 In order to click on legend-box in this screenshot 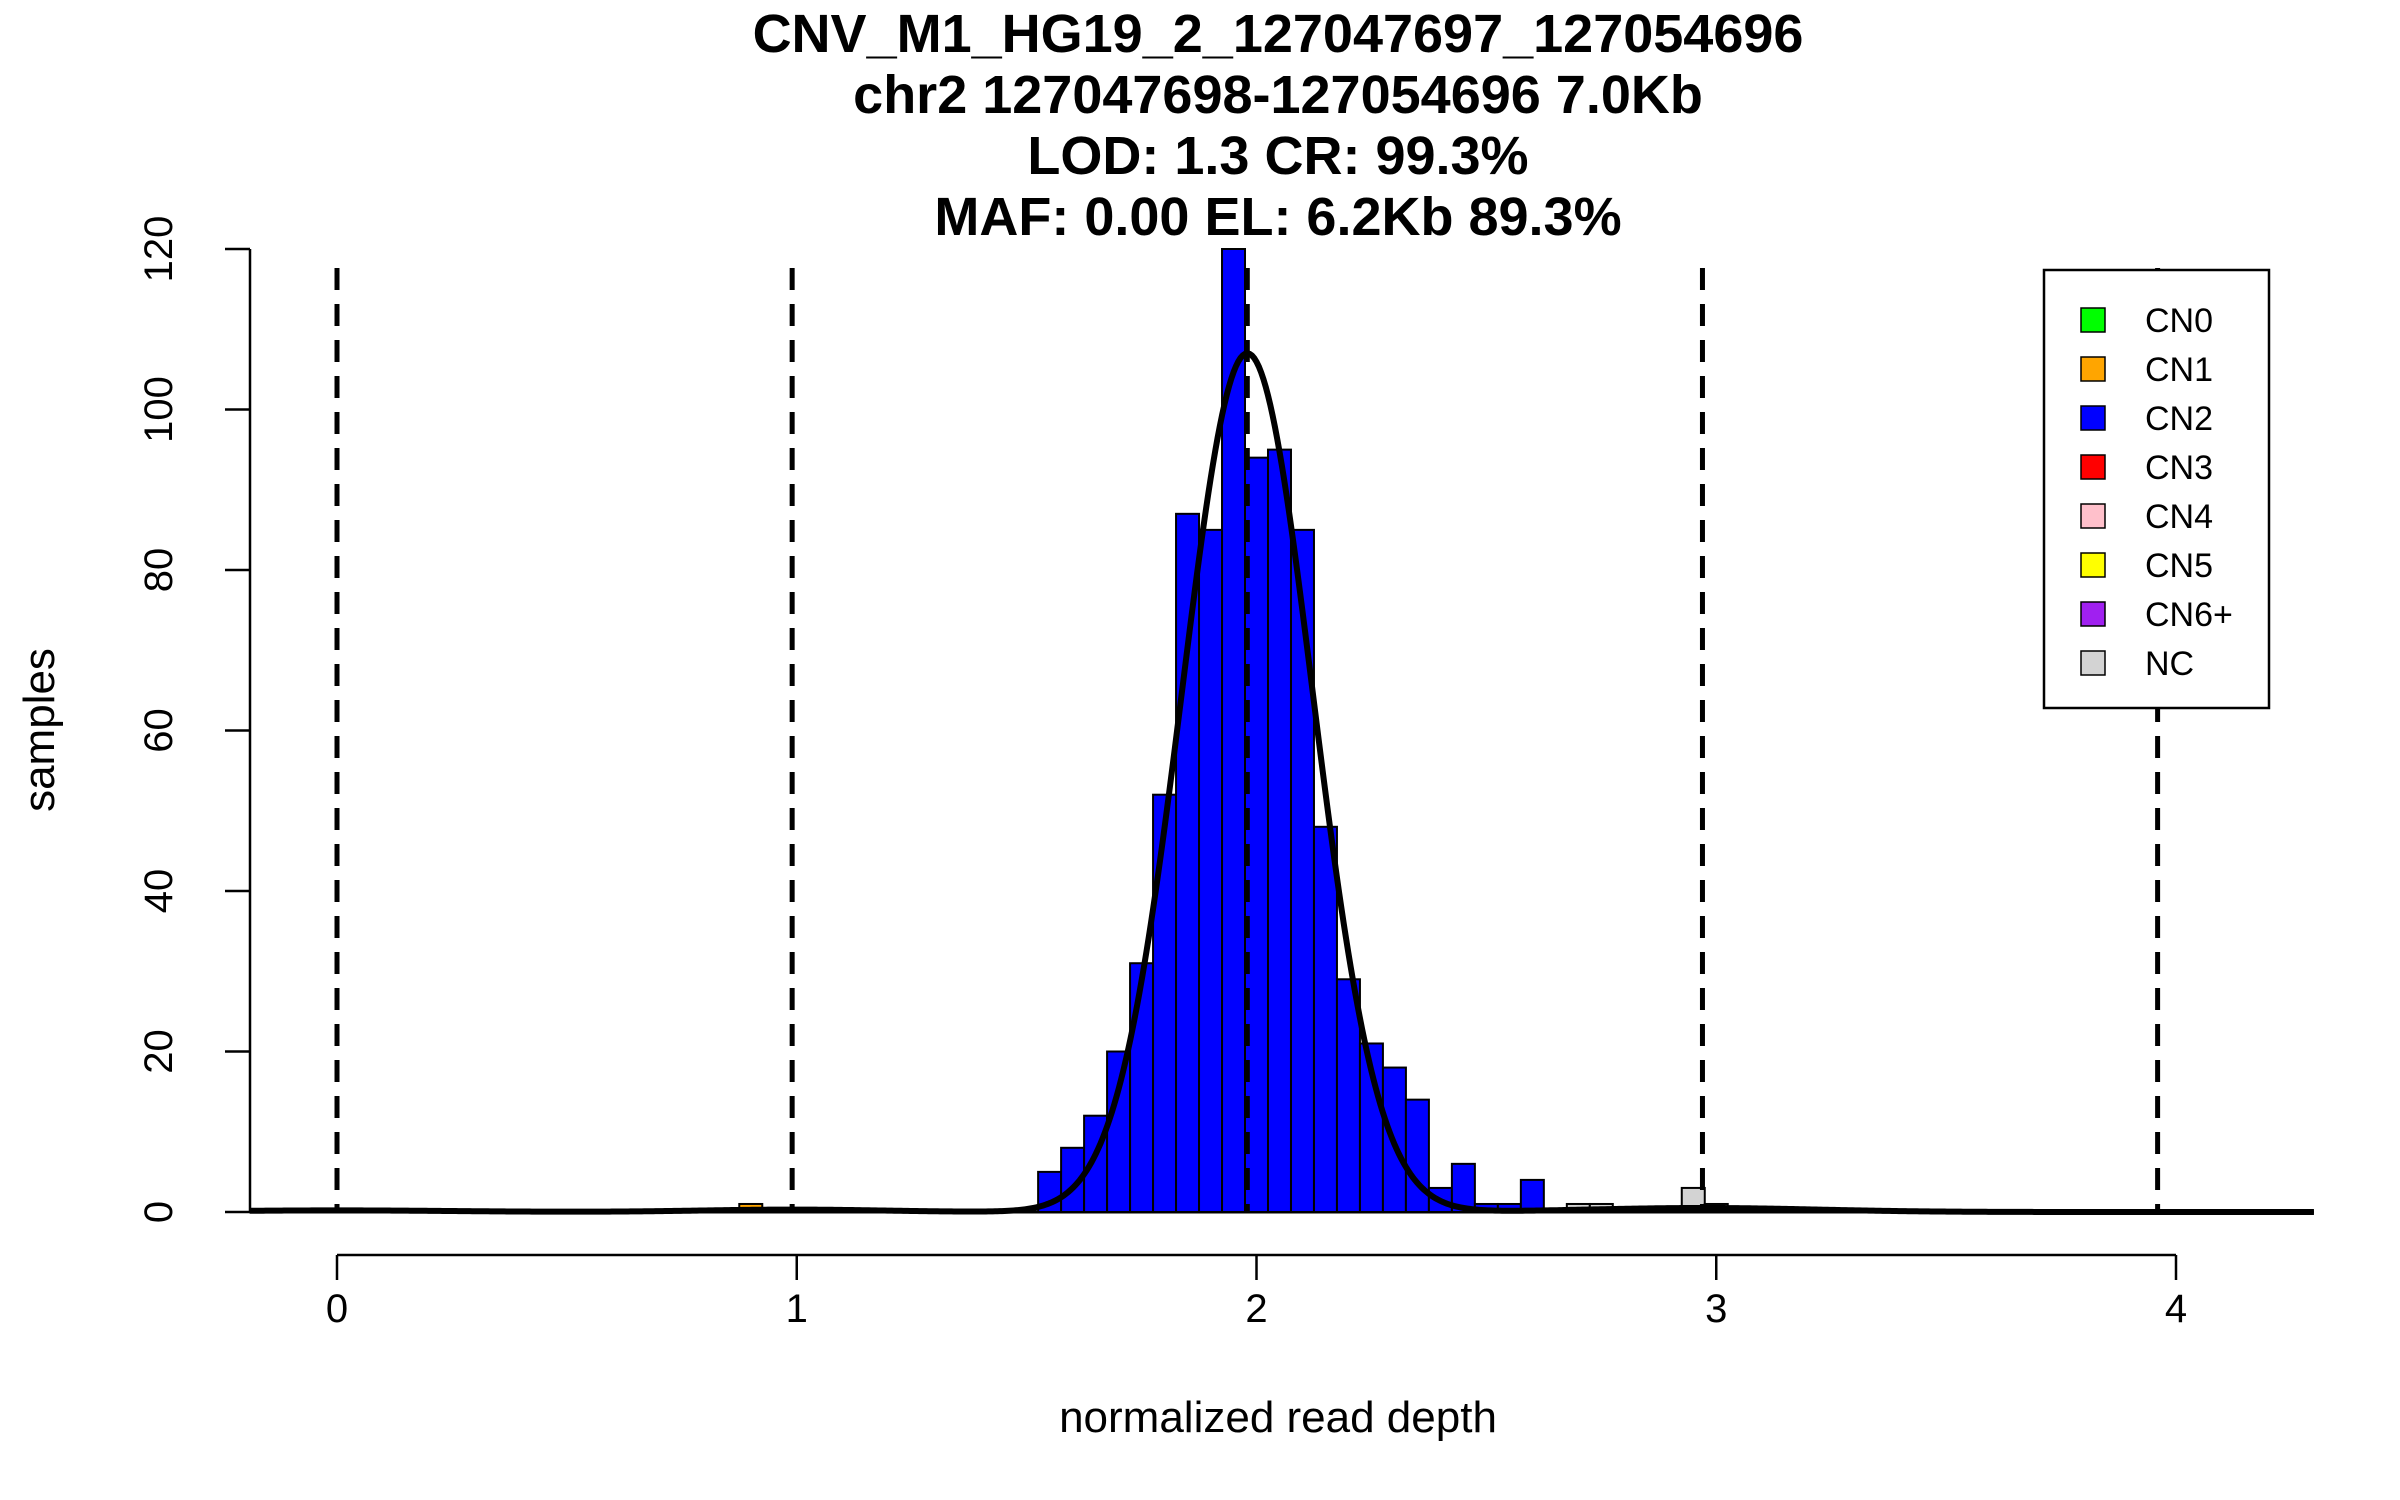, I will do `click(2156, 489)`.